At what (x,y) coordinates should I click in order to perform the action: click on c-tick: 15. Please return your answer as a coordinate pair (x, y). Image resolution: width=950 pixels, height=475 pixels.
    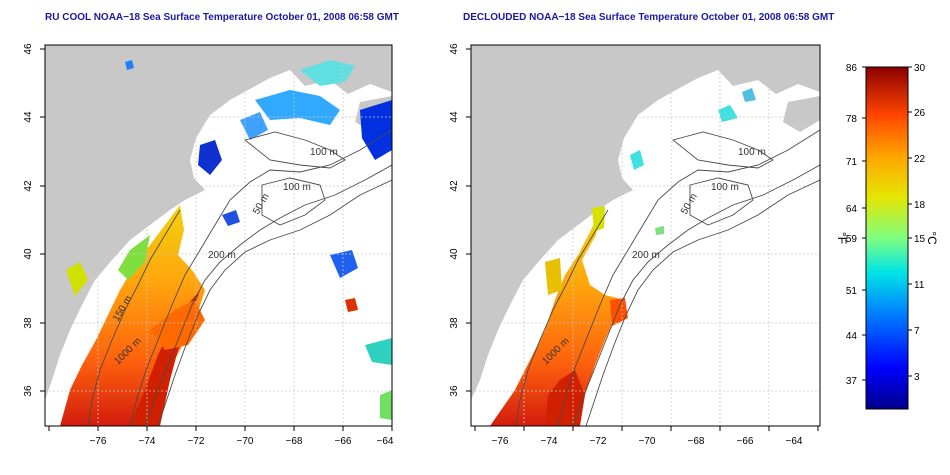
    Looking at the image, I should click on (920, 239).